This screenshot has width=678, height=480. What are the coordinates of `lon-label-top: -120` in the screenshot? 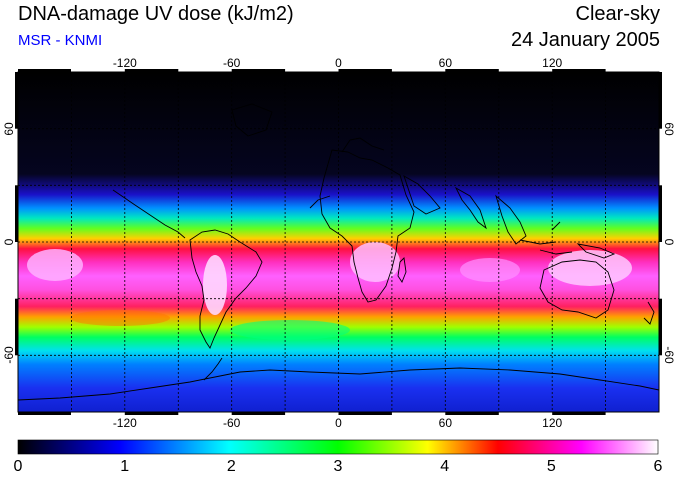 It's located at (124, 63).